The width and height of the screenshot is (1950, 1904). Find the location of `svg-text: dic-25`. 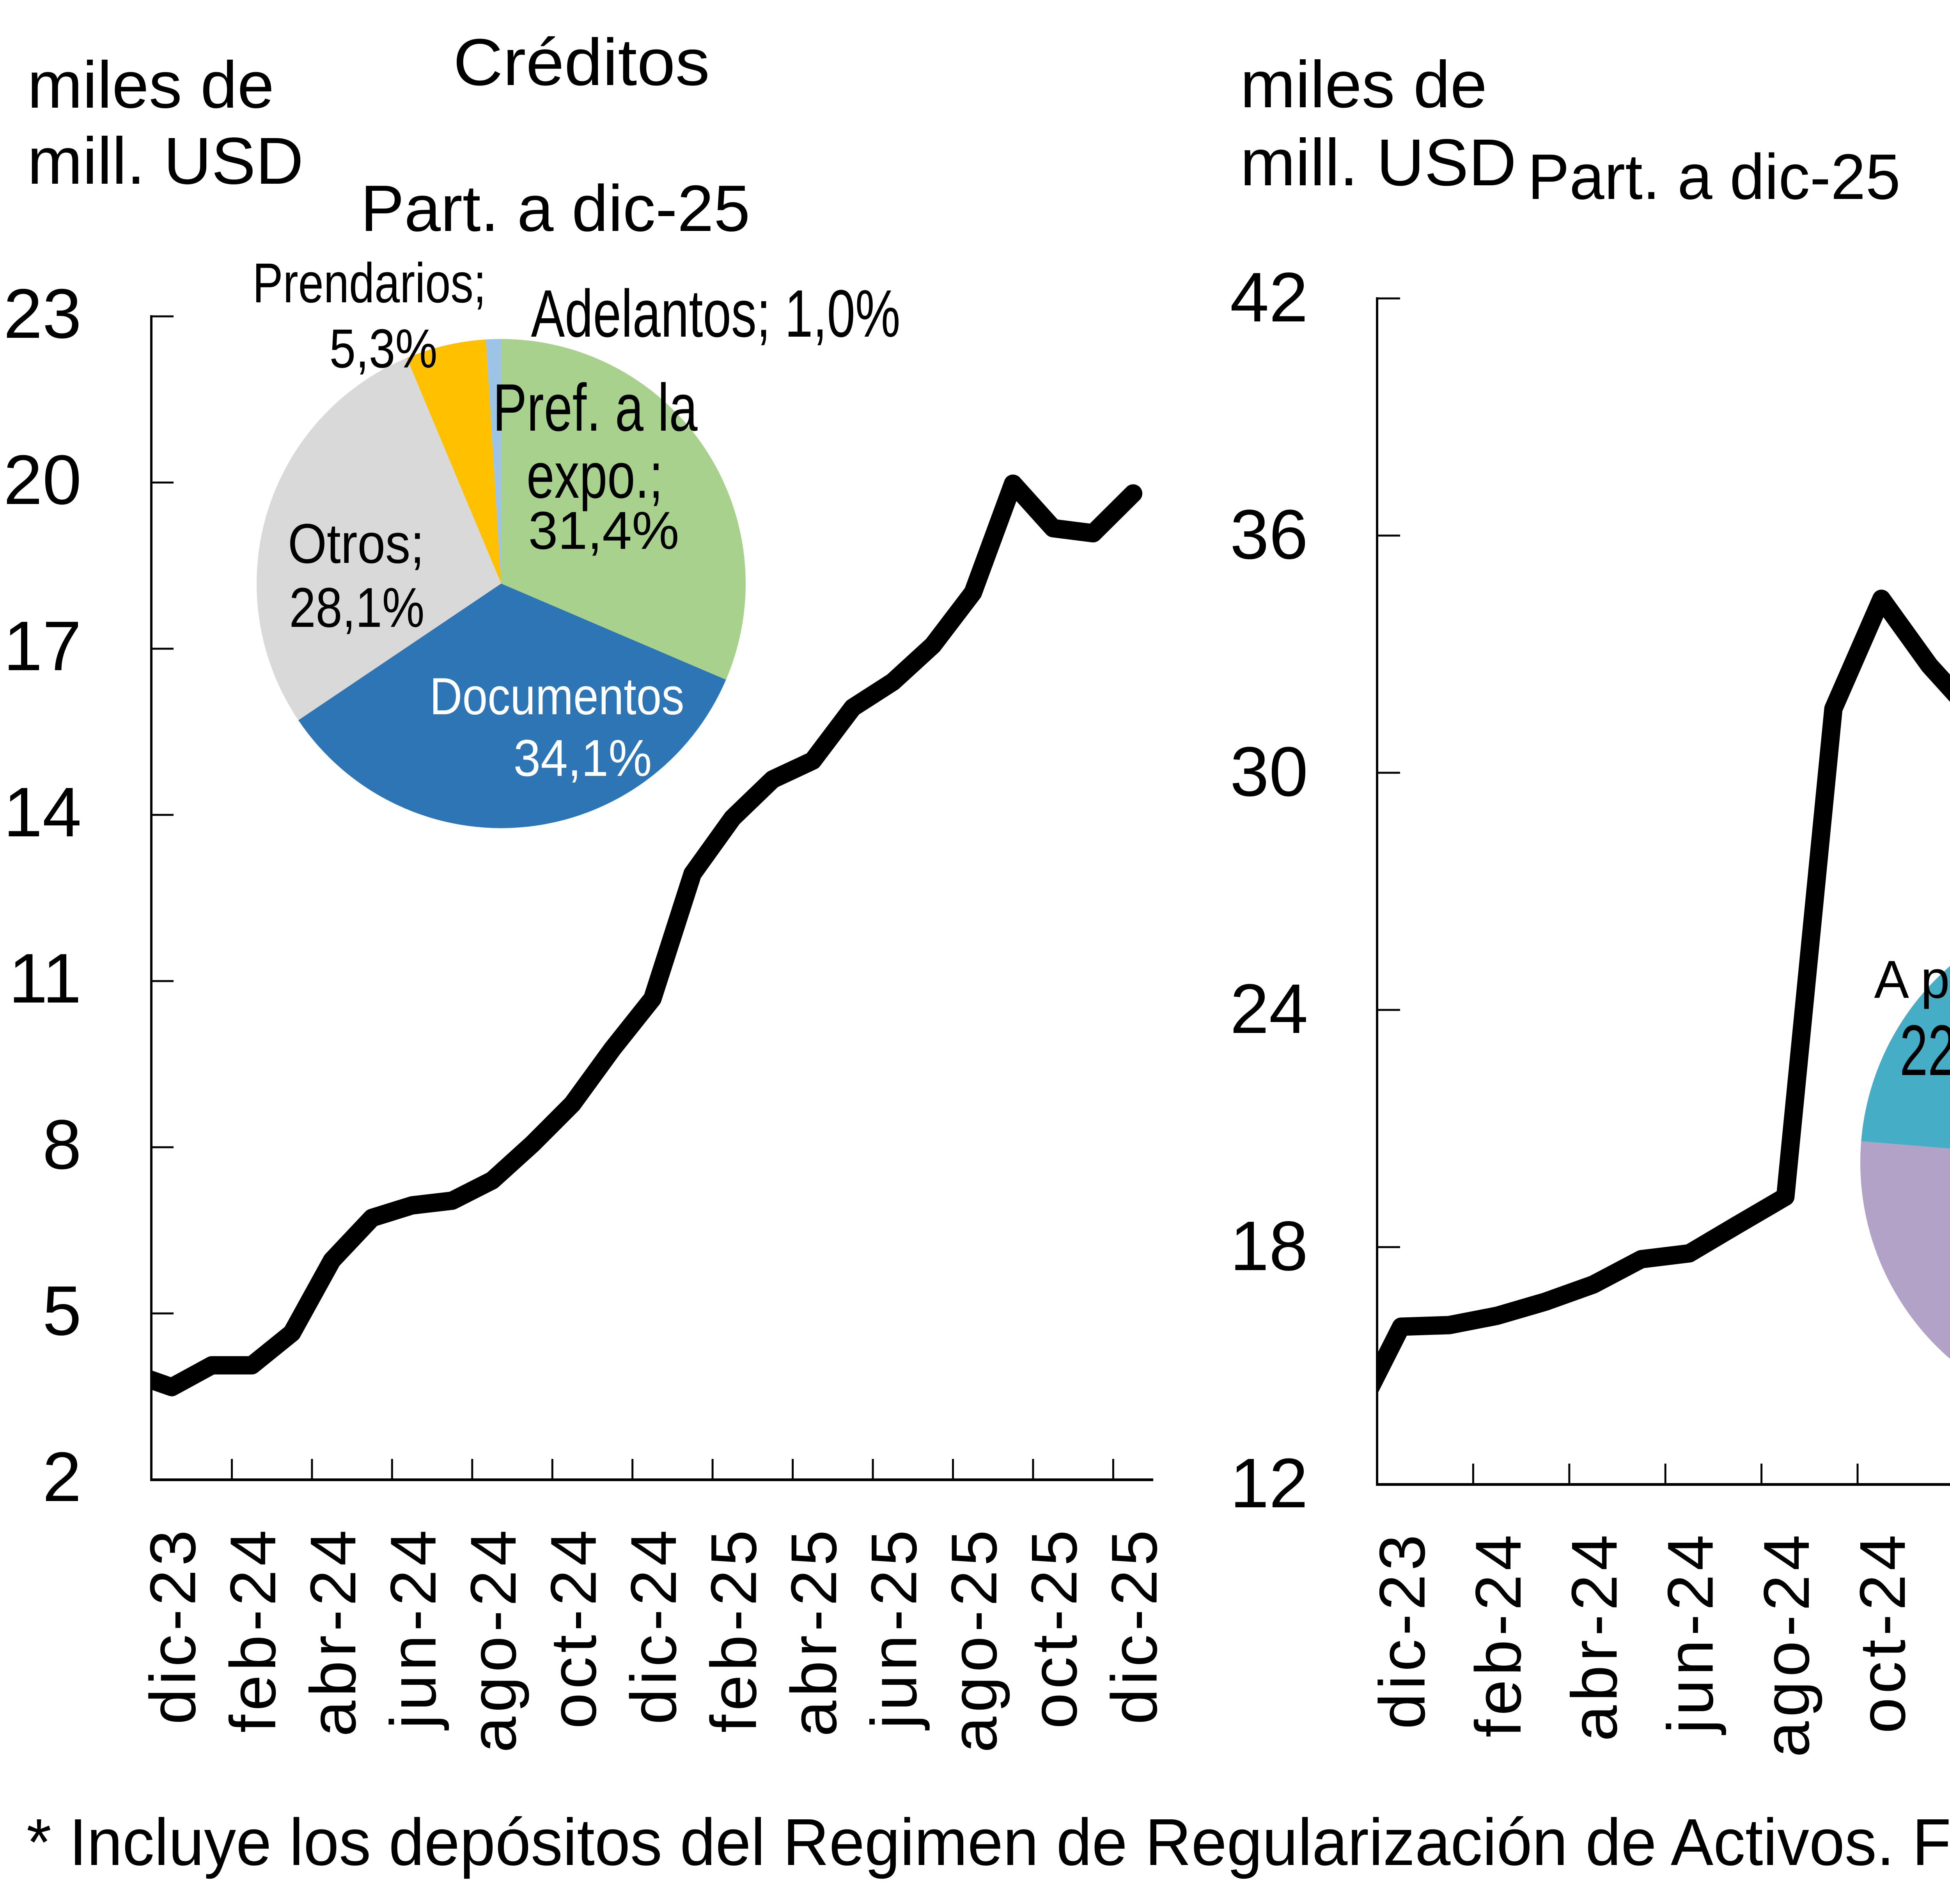

svg-text: dic-25 is located at coordinates (1135, 1628).